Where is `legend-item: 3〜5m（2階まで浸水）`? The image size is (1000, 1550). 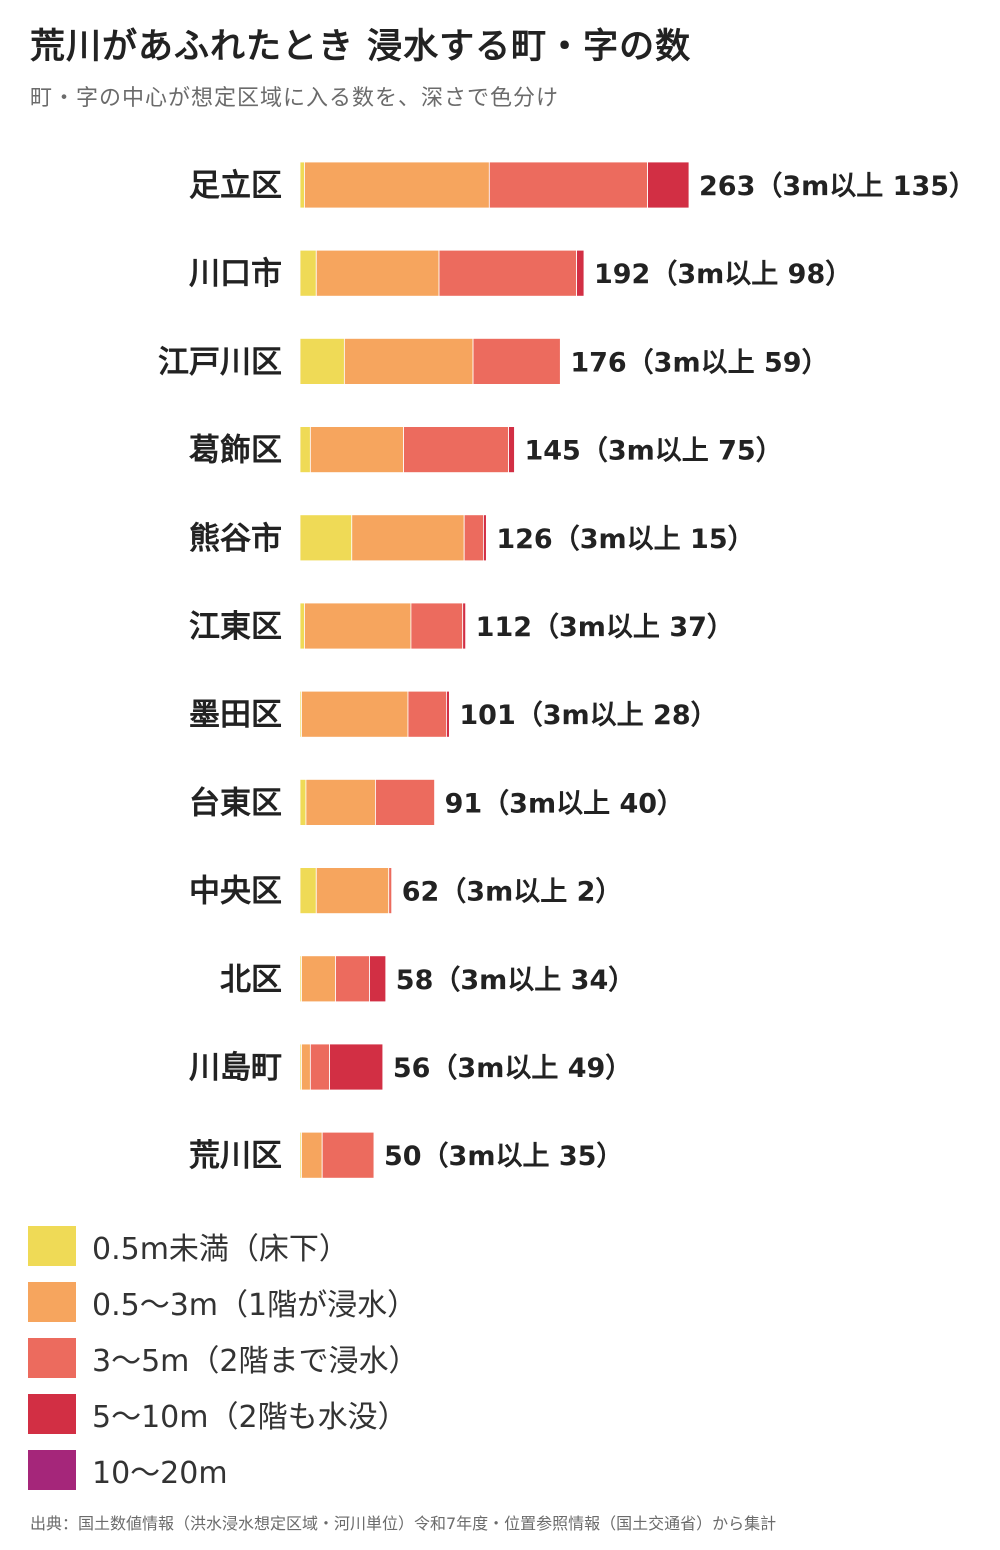 legend-item: 3〜5m（2階まで浸水） is located at coordinates (223, 1358).